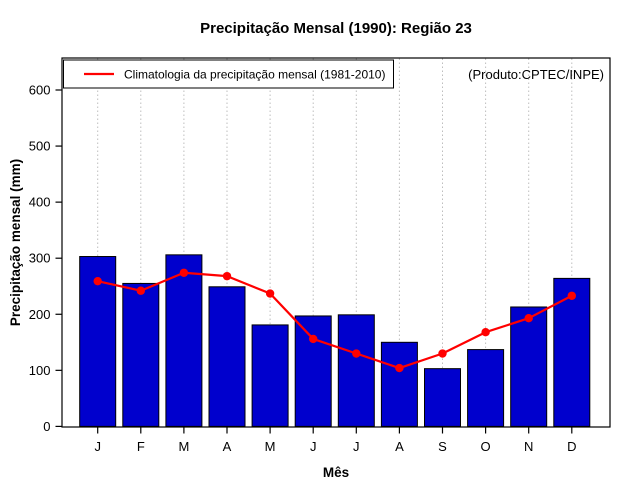 This screenshot has width=640, height=500. What do you see at coordinates (356, 446) in the screenshot?
I see `x-tick-label-6: J` at bounding box center [356, 446].